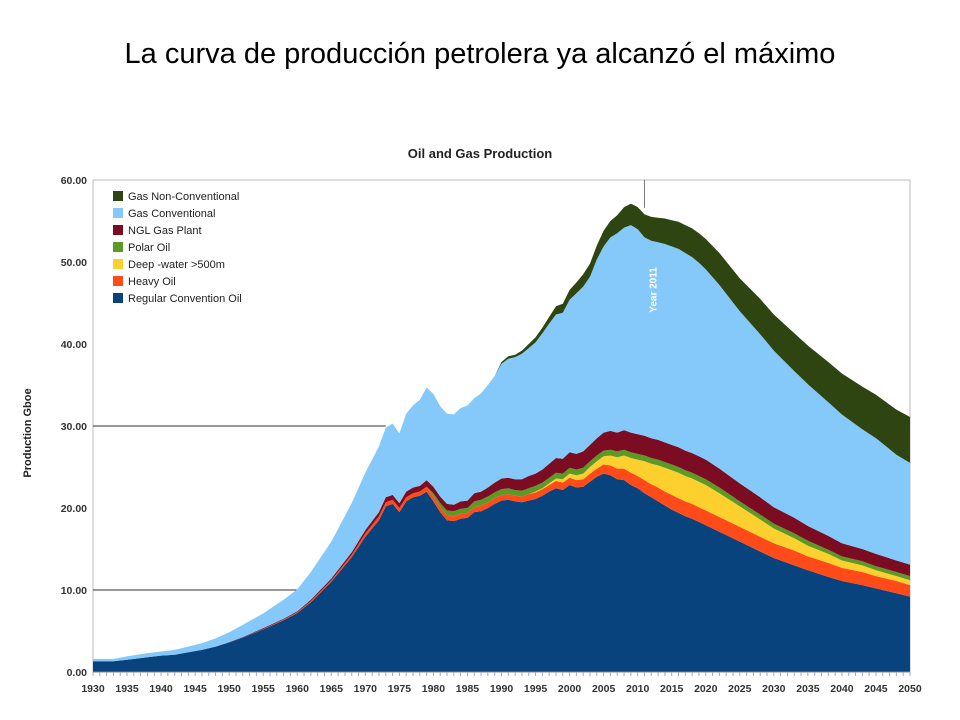 The image size is (960, 720). Describe the element at coordinates (171, 214) in the screenshot. I see `legend-label: Gas Conventional` at that location.